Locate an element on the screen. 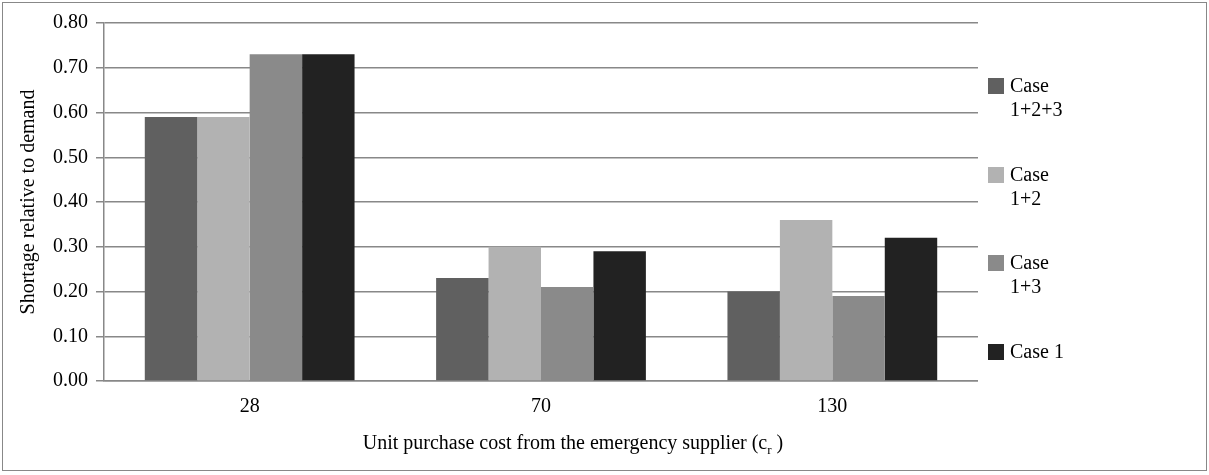 The width and height of the screenshot is (1209, 475). x-tick-label: 130 is located at coordinates (832, 405).